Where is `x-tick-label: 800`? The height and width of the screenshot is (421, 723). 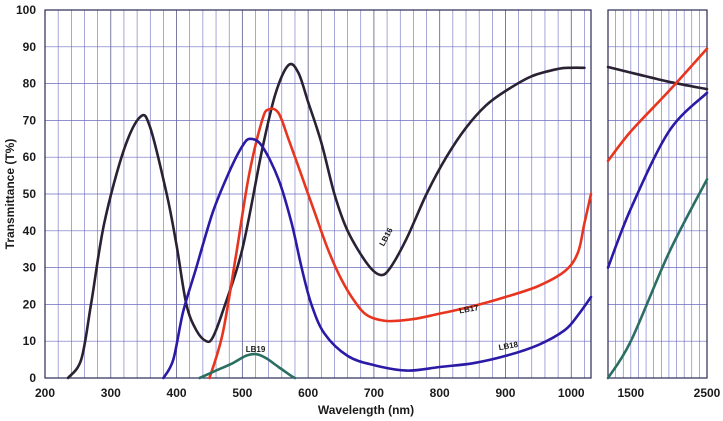
x-tick-label: 800 is located at coordinates (440, 393).